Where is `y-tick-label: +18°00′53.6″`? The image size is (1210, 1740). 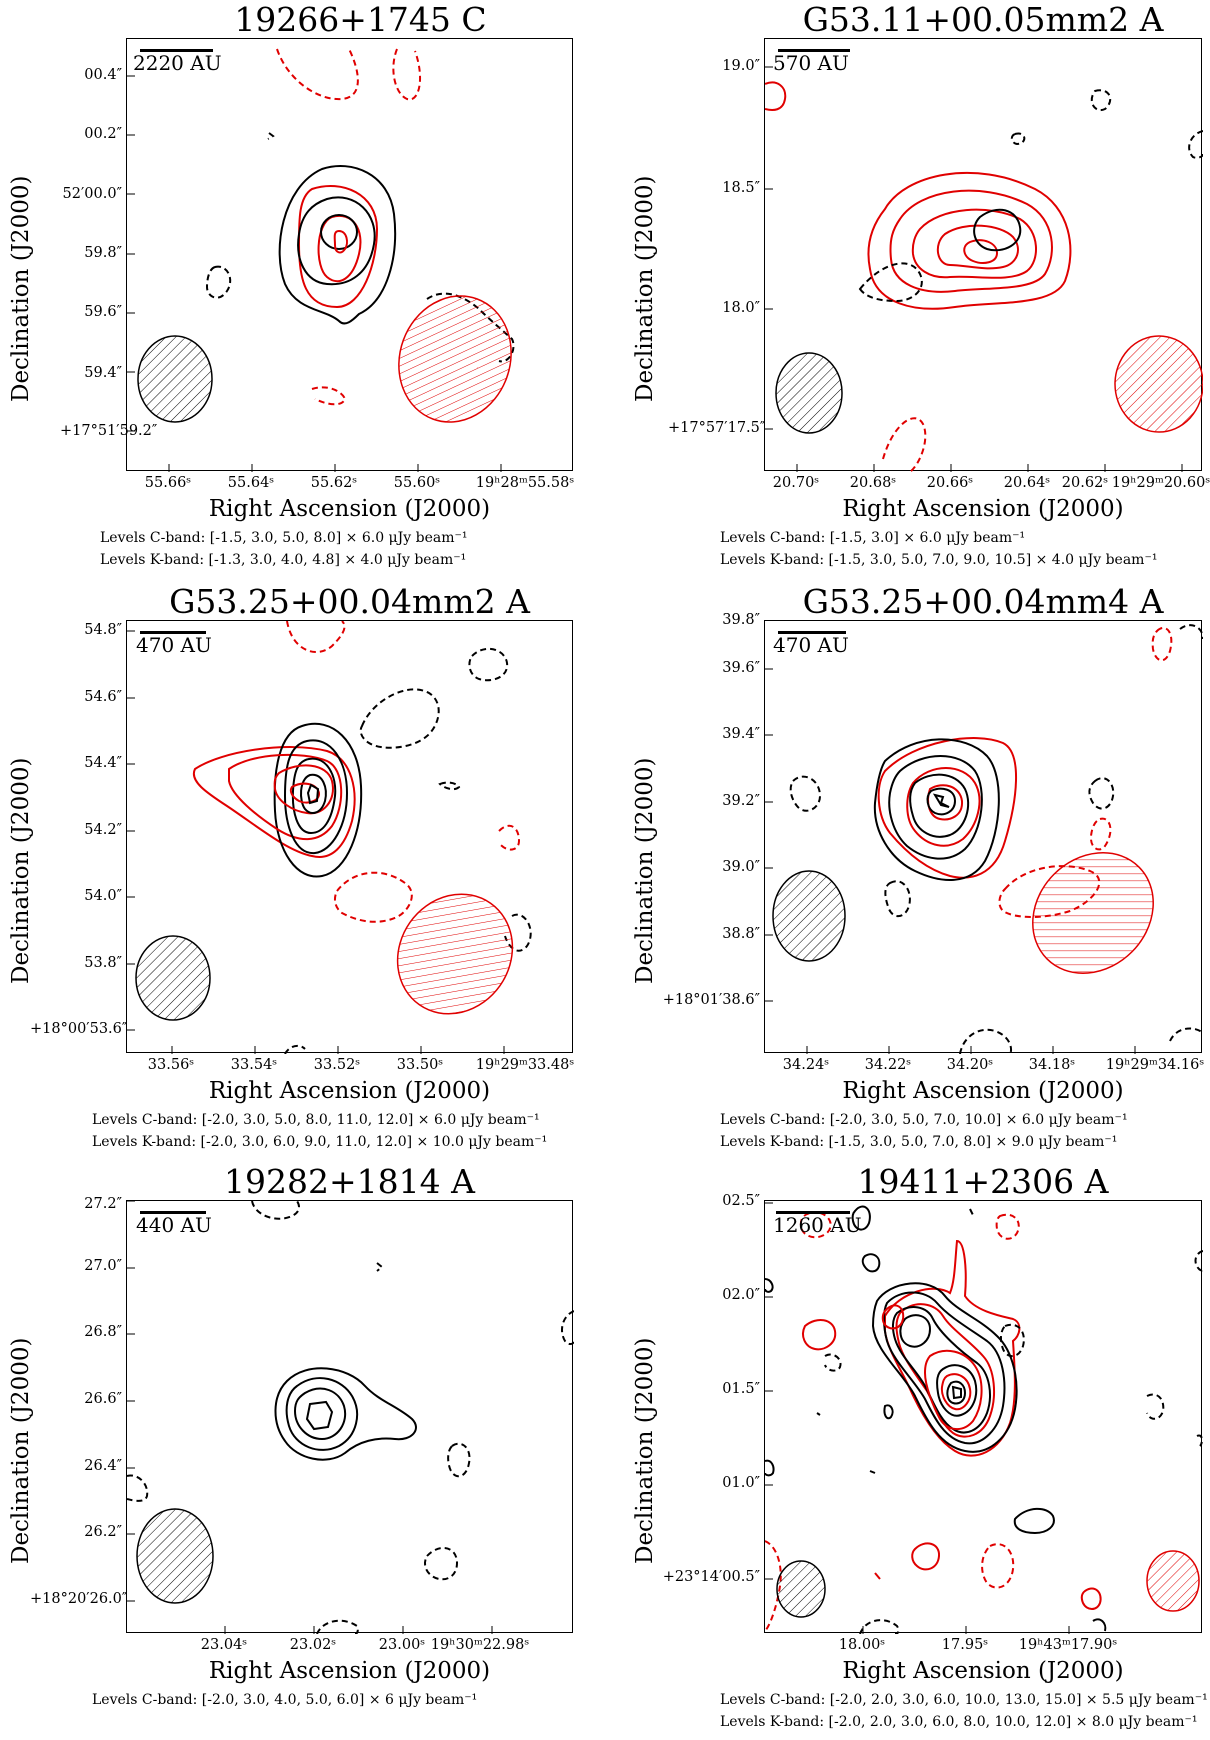 y-tick-label: +18°00′53.6″ is located at coordinates (79, 1029).